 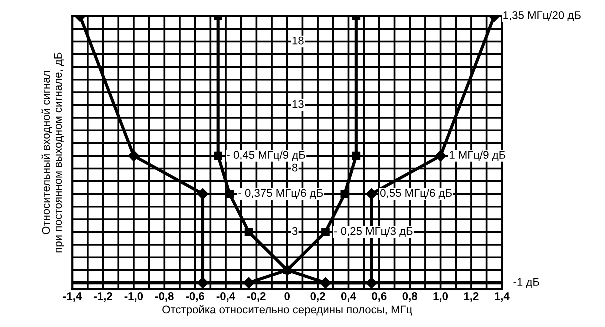 What do you see at coordinates (134, 297) in the screenshot?
I see `x-tick-label: -1,0` at bounding box center [134, 297].